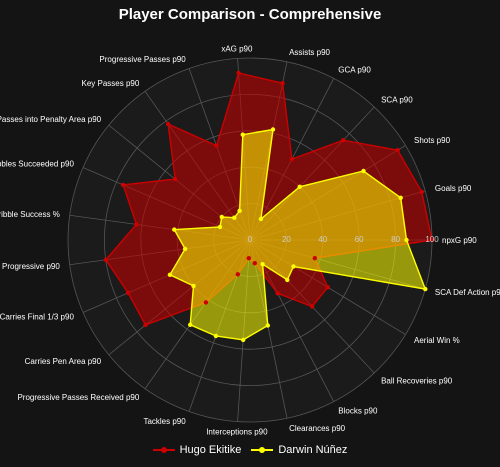 The width and height of the screenshot is (500, 467). Describe the element at coordinates (30, 266) in the screenshot. I see `axis-label-12: Carries Progressive p90` at that location.